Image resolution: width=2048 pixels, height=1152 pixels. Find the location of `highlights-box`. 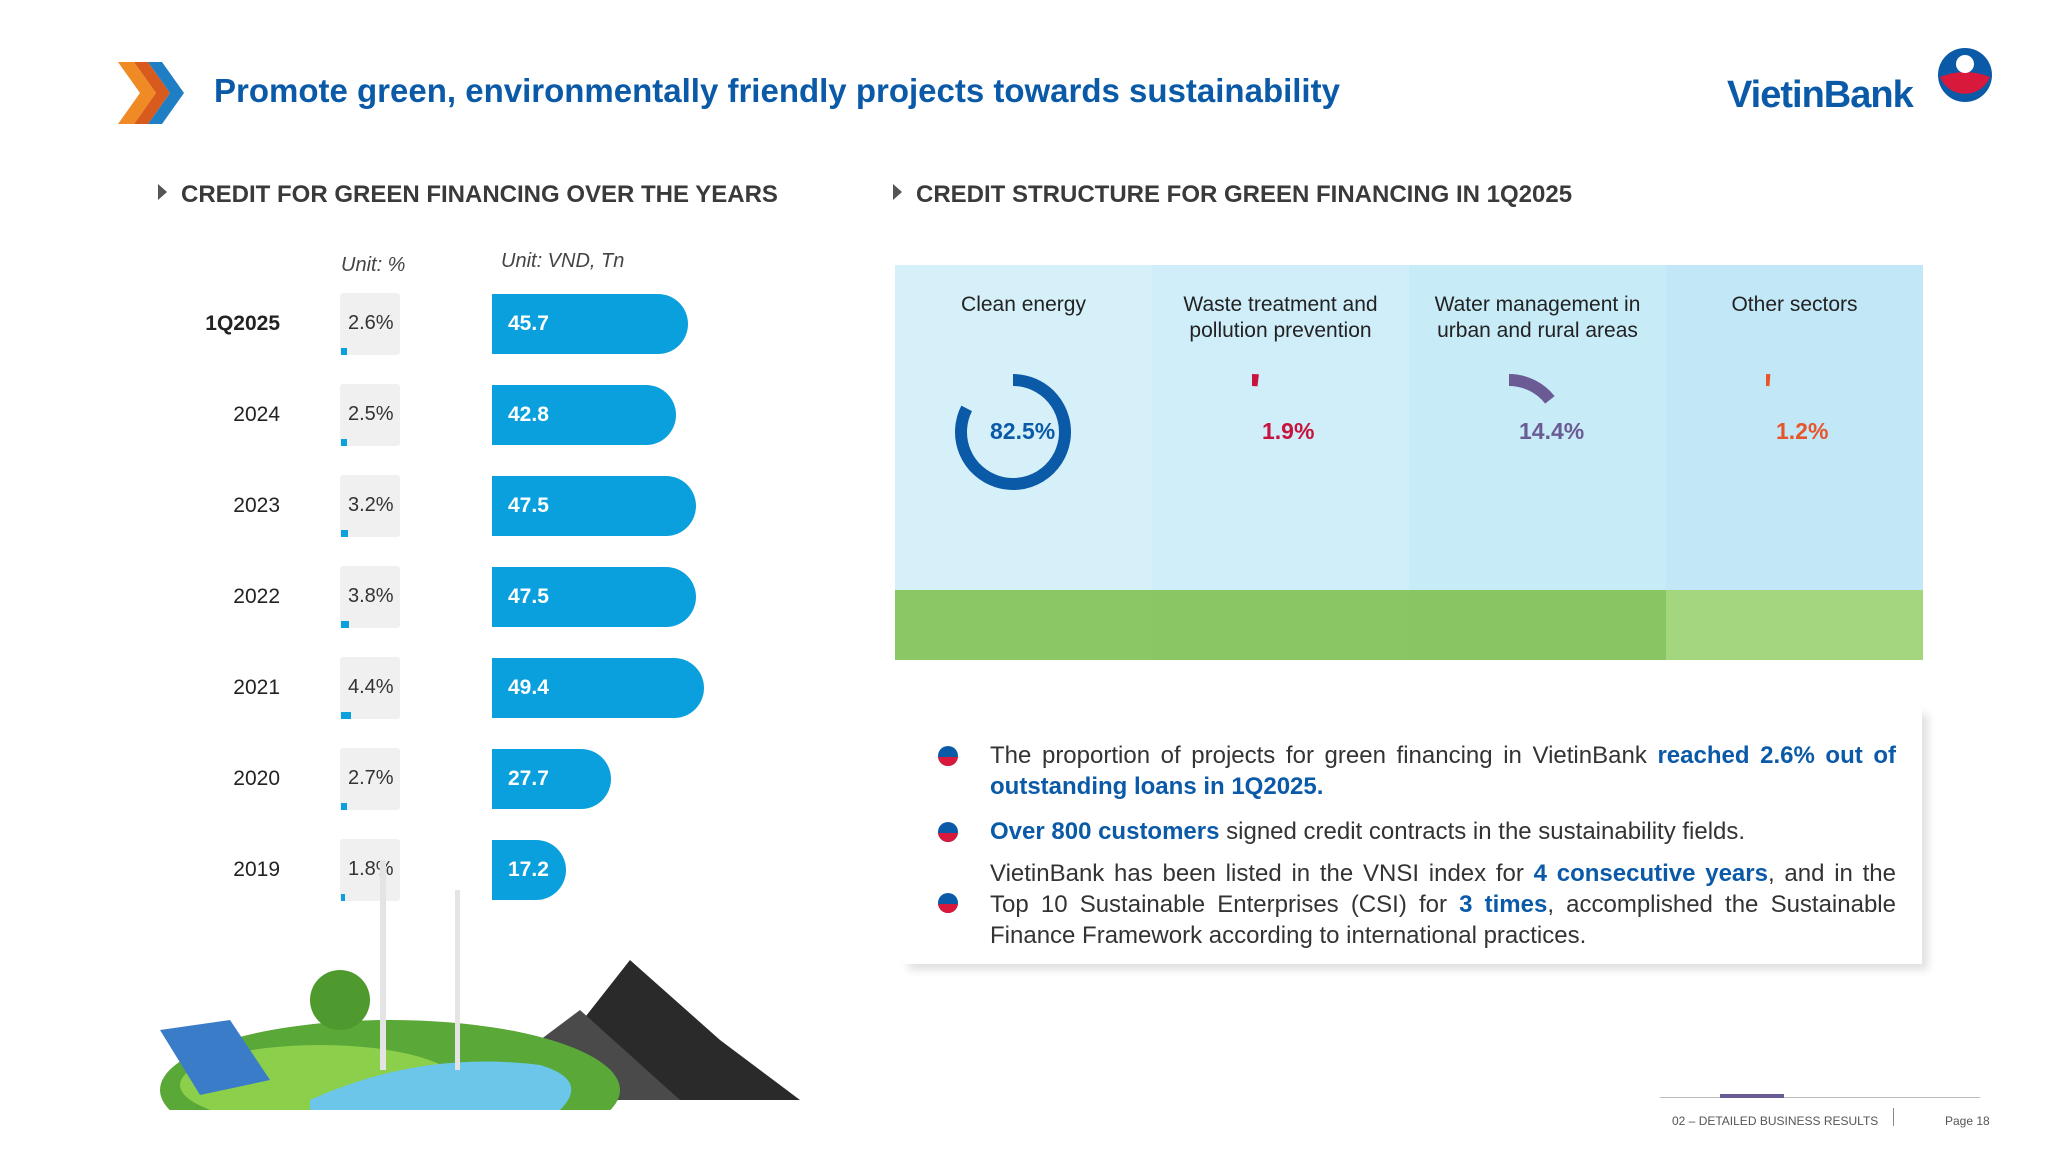

highlights-box is located at coordinates (1412, 836).